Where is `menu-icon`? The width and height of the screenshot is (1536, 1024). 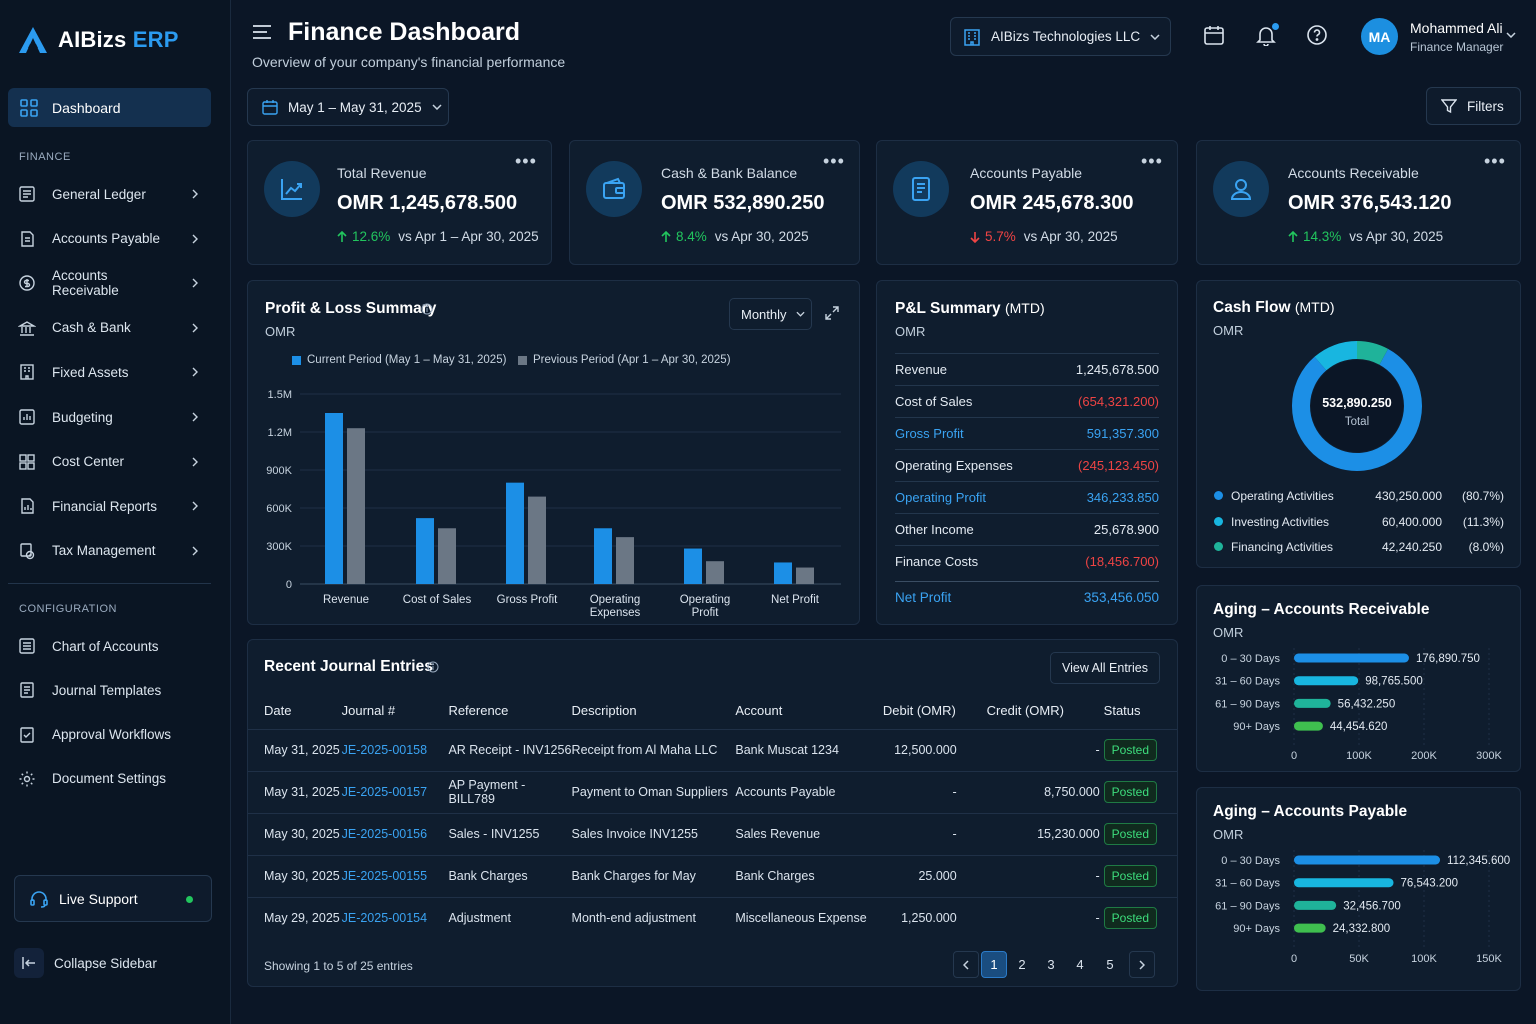
menu-icon is located at coordinates (262, 32).